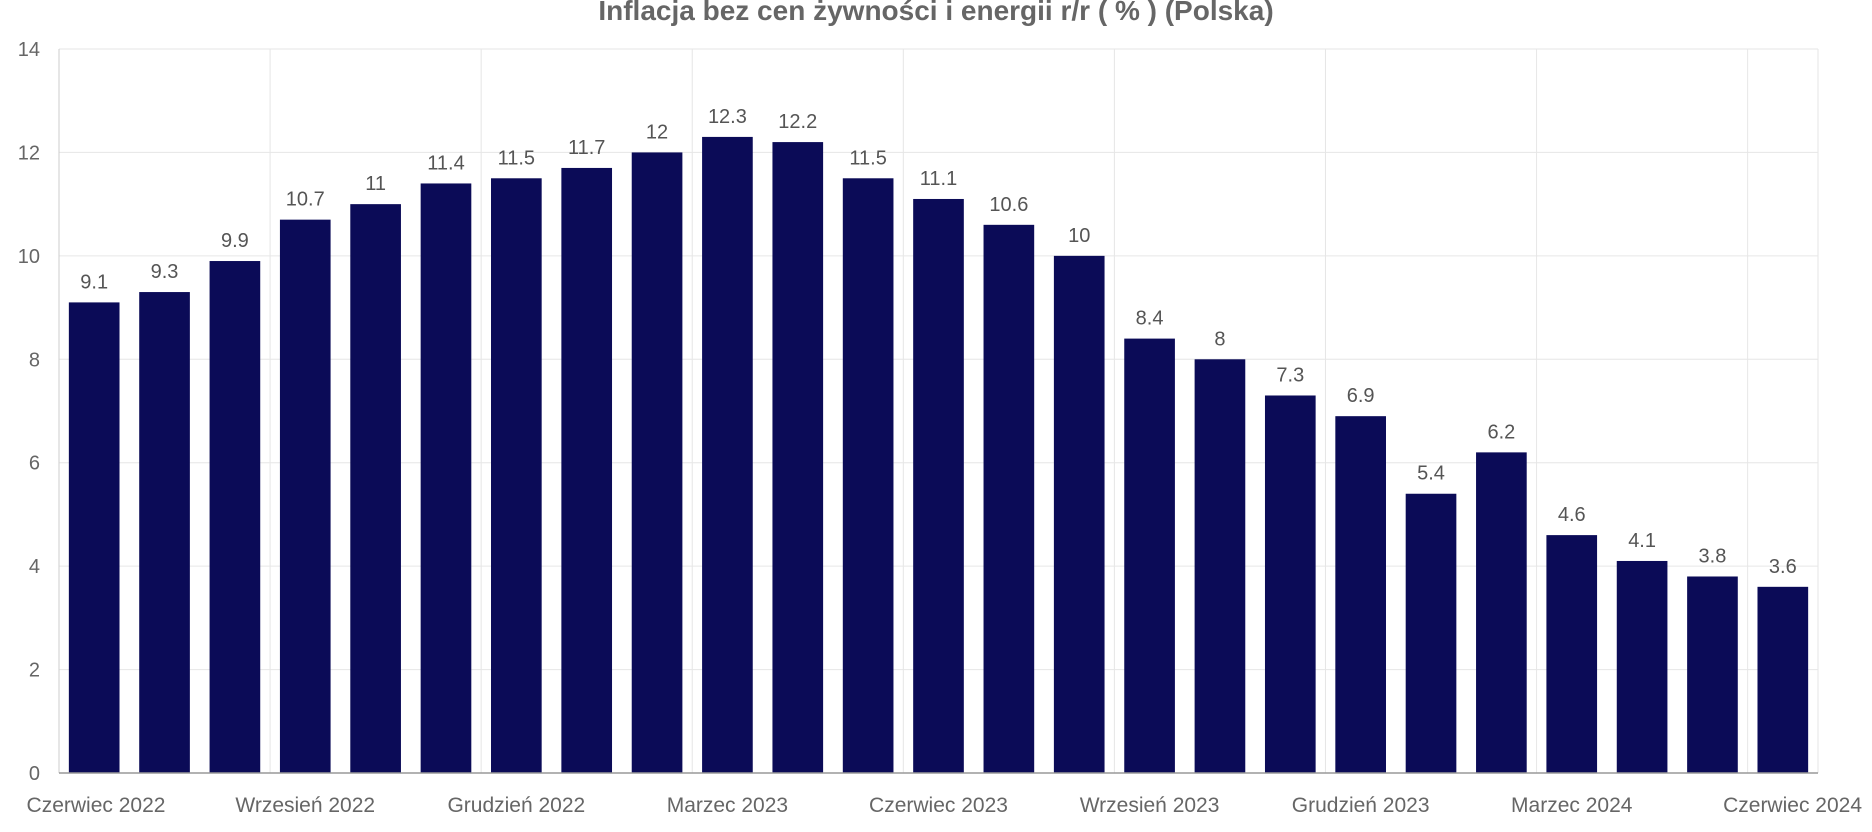 This screenshot has height=832, width=1872. I want to click on bar-value-label: 7.3, so click(1290, 375).